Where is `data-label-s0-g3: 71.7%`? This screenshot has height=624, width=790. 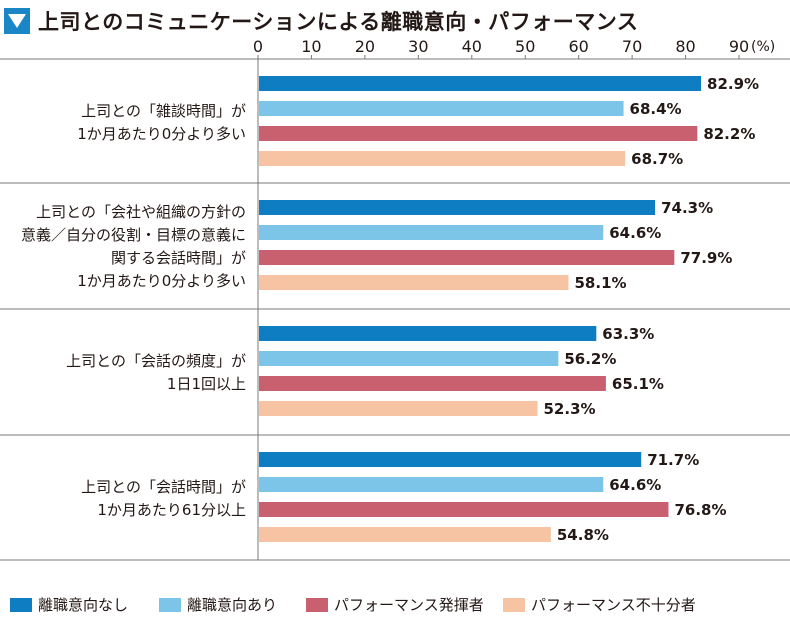 data-label-s0-g3: 71.7% is located at coordinates (673, 460).